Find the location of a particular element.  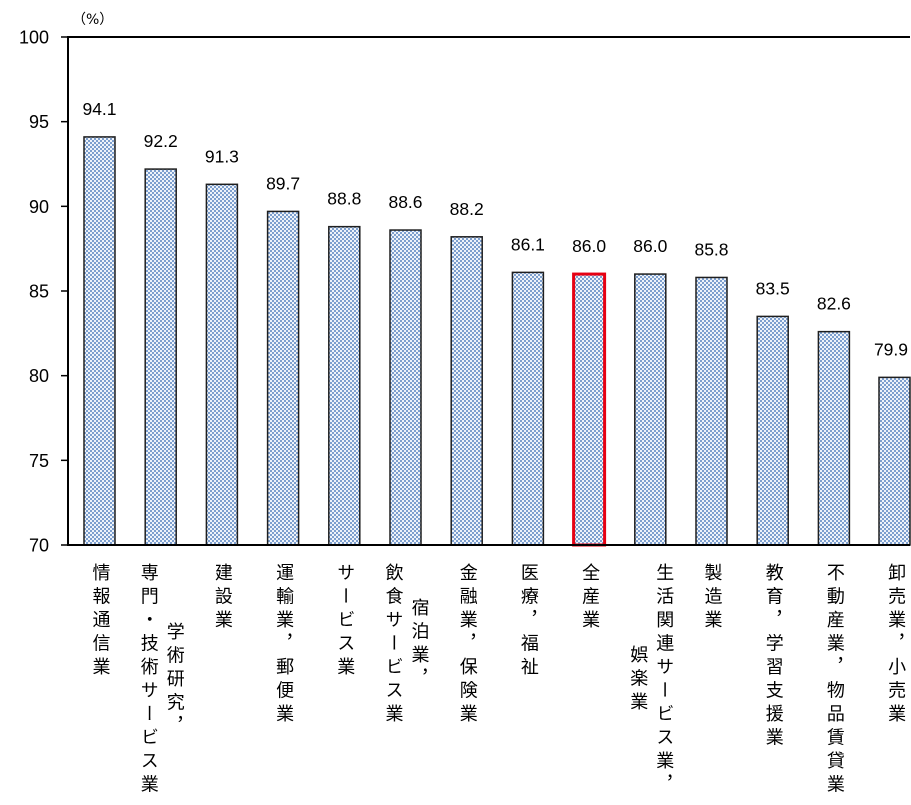

bar-highlighted is located at coordinates (589, 409).